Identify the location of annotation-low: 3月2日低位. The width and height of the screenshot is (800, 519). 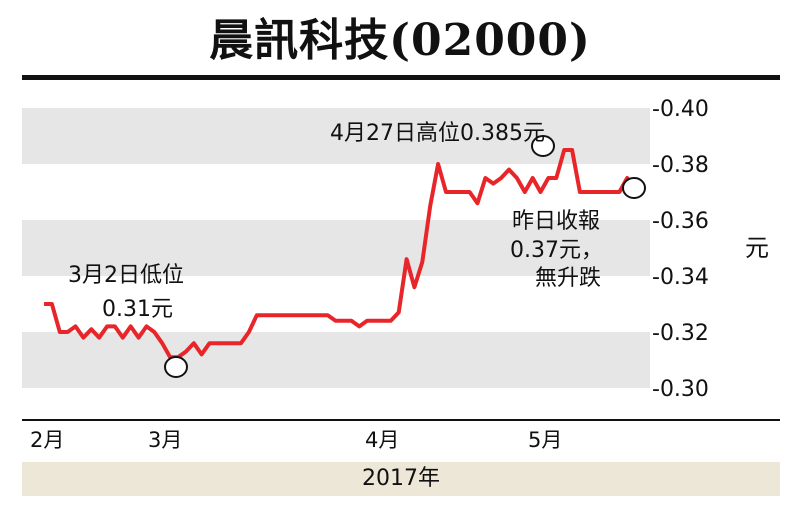
(126, 275).